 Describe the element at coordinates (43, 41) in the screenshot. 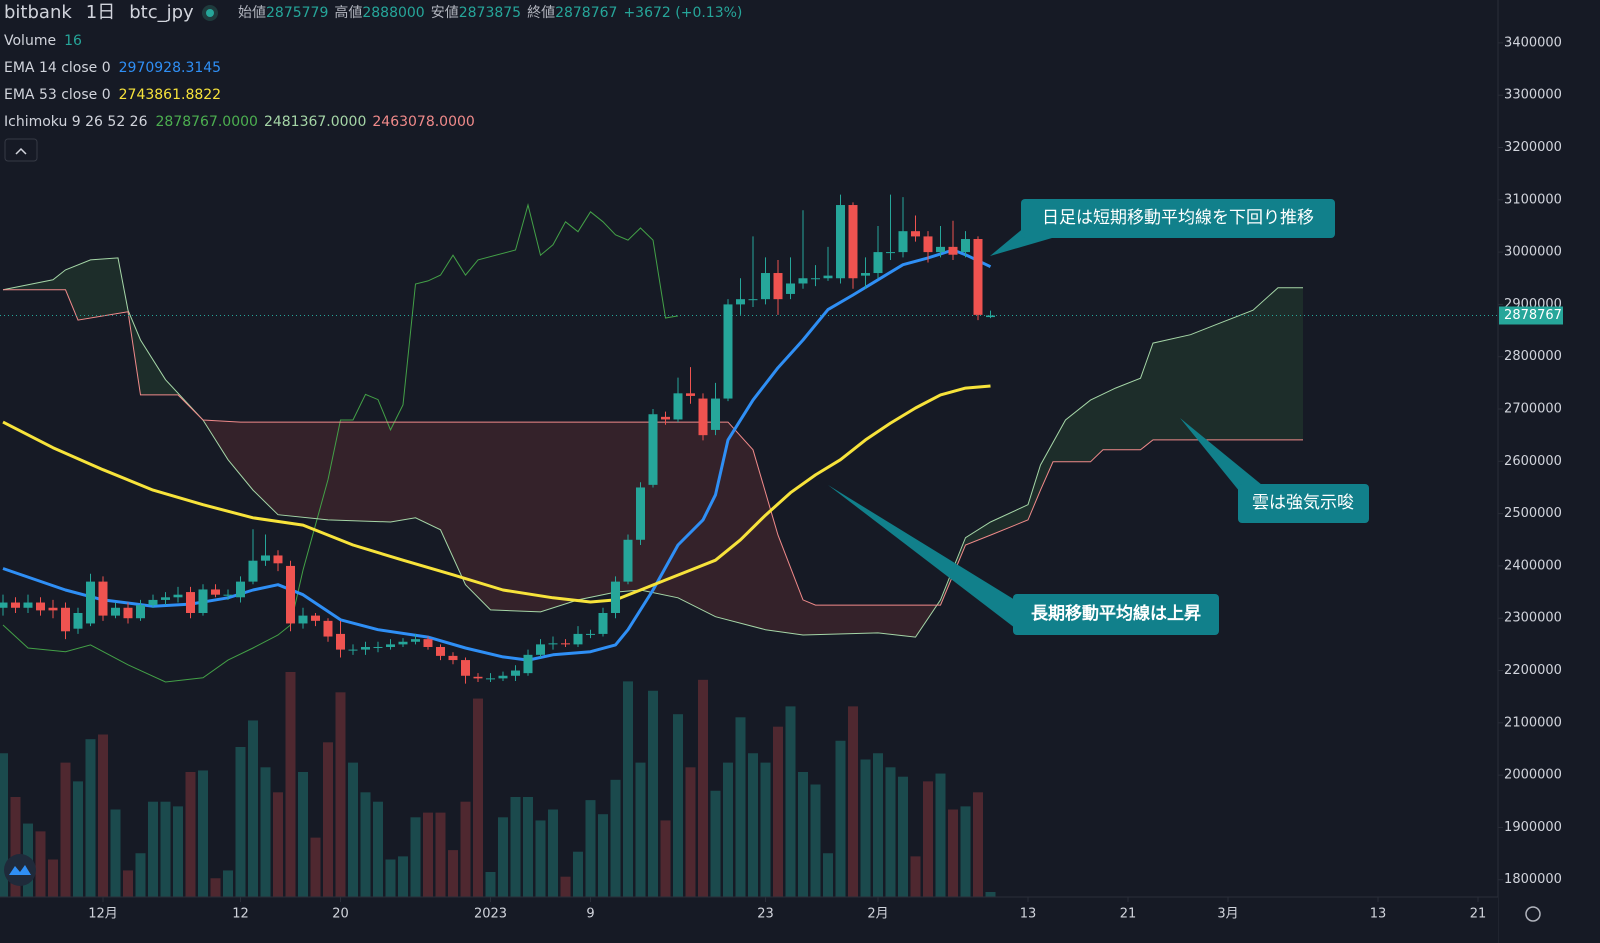

I see `volume-legend: Volume 16` at that location.